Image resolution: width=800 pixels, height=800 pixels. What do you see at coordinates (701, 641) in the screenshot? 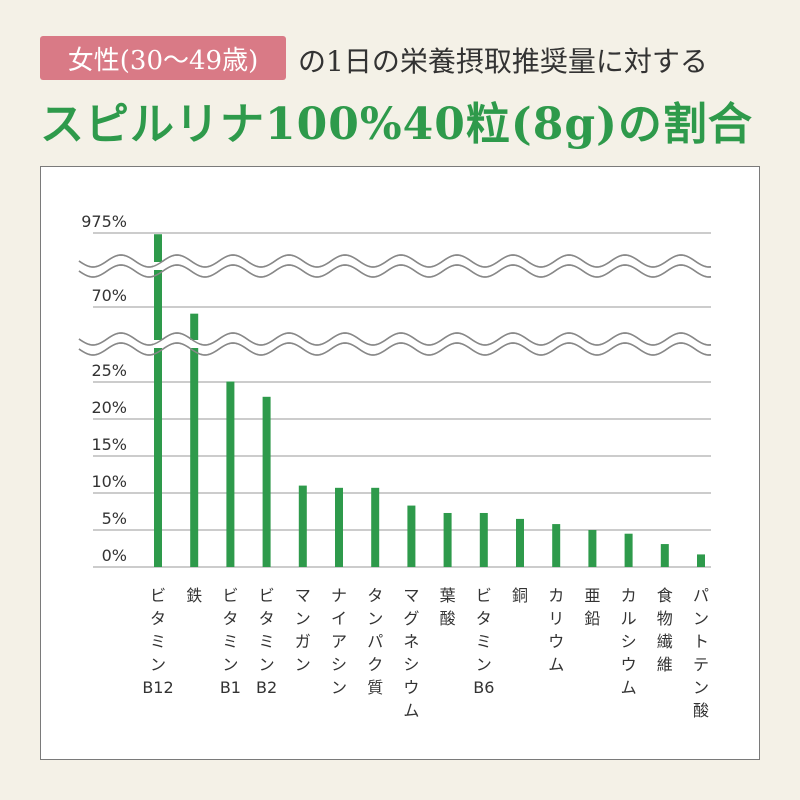
I see `category-label: ト` at bounding box center [701, 641].